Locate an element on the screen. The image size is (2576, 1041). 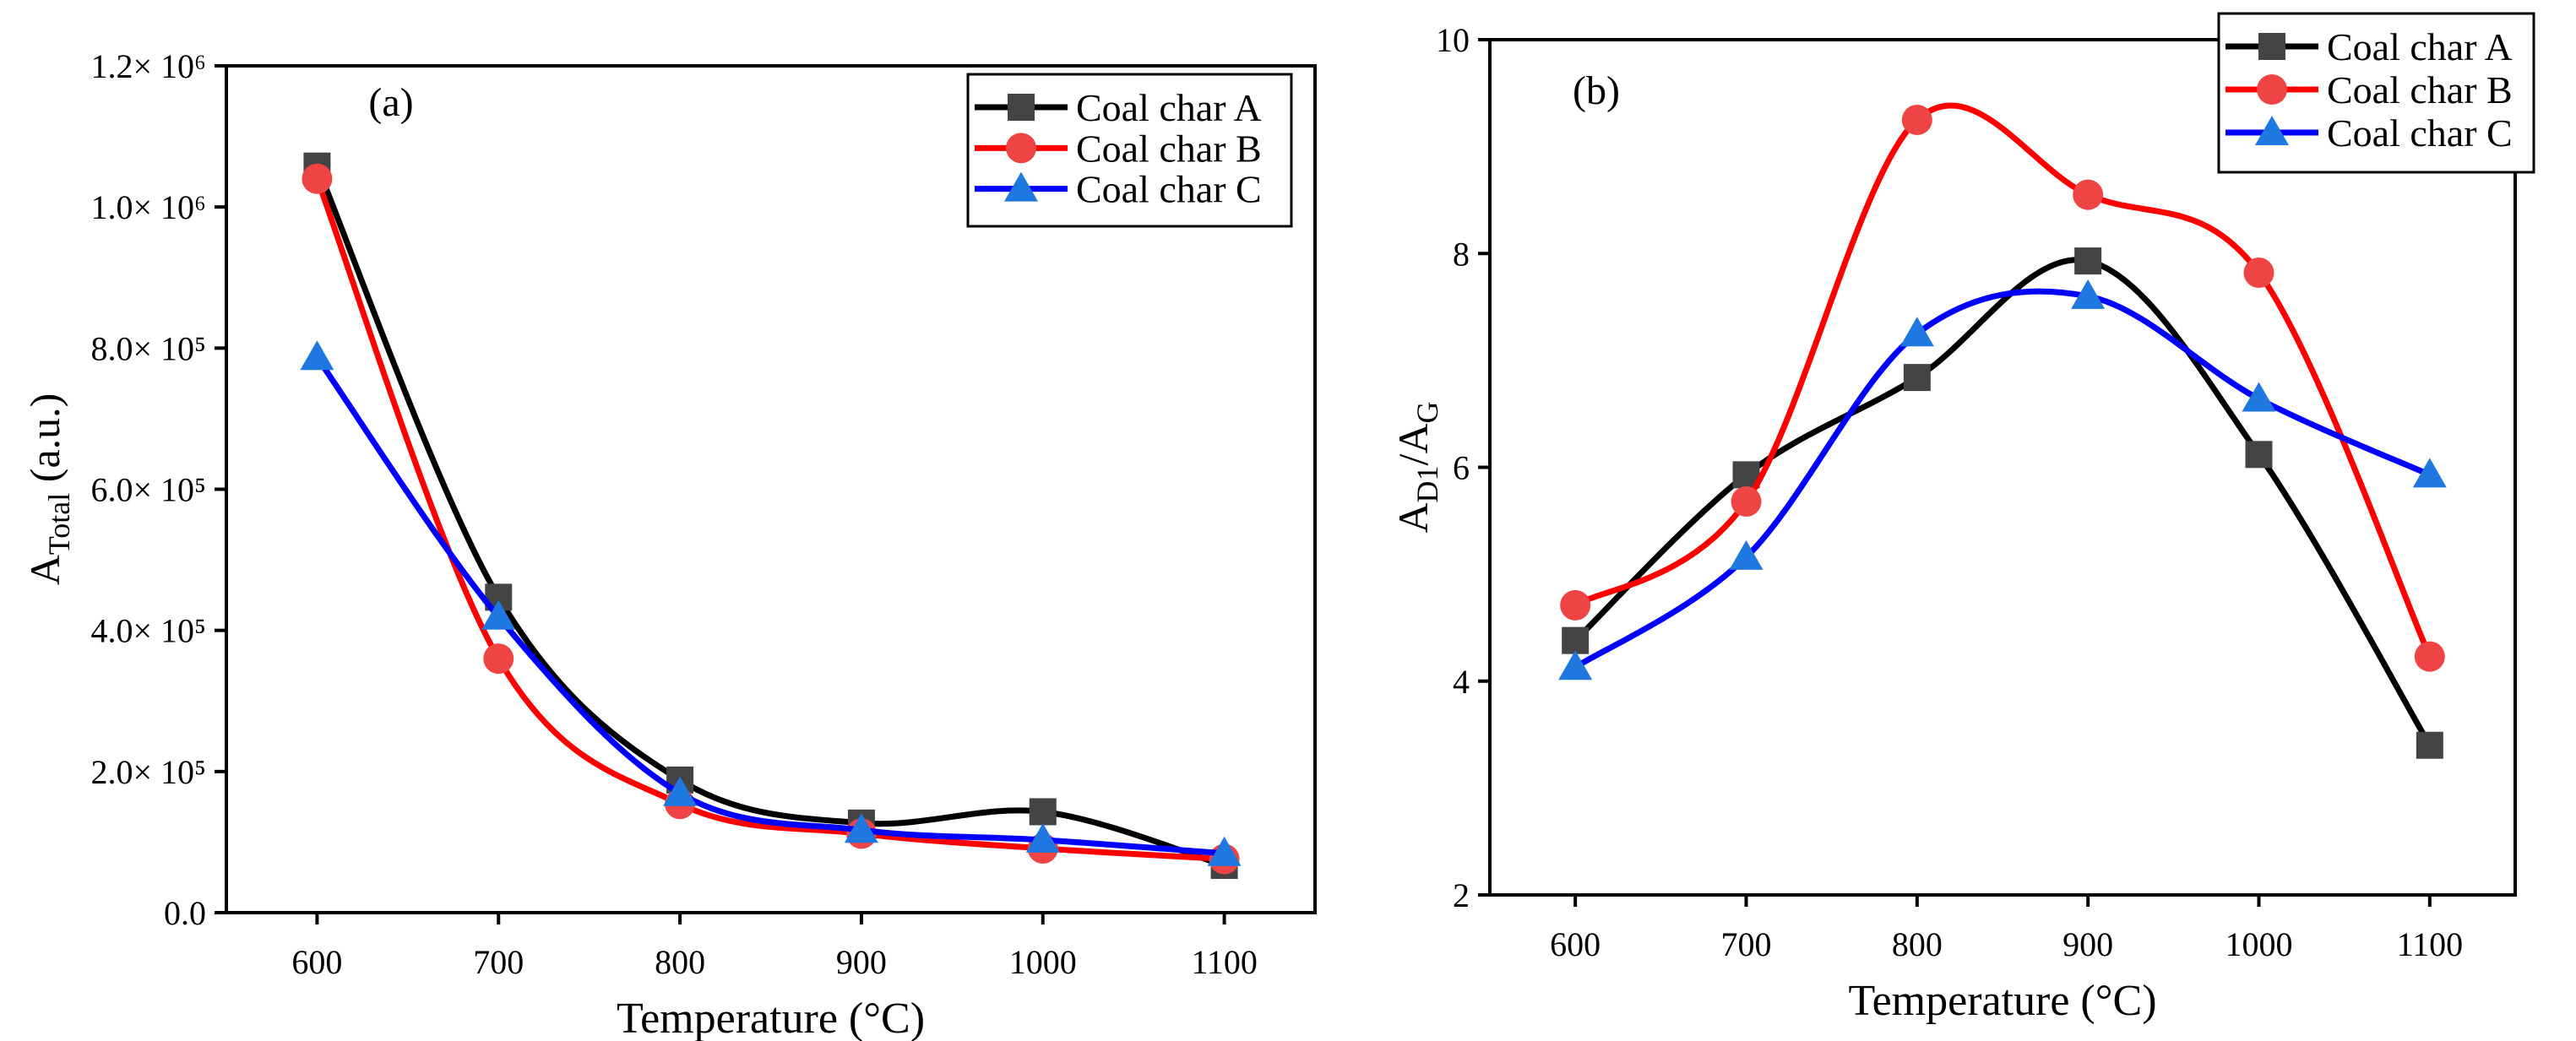
y-tick-label: 6.0× 10⁵ is located at coordinates (148, 490).